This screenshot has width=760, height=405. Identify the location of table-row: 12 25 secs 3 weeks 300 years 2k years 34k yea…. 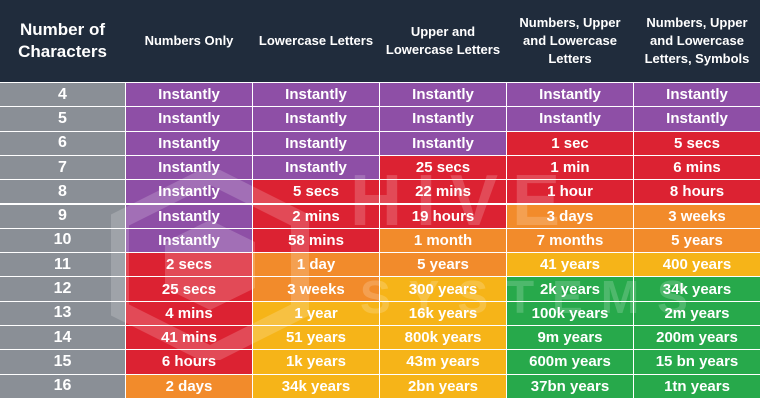
(380, 289).